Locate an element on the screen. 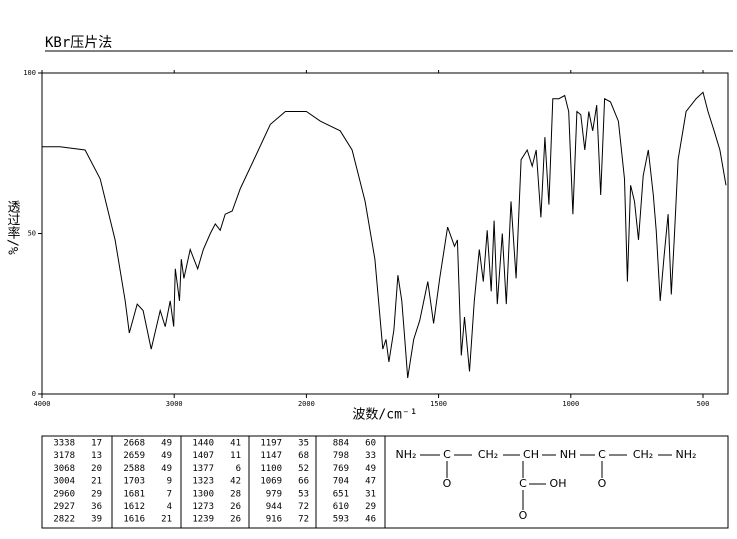 The height and width of the screenshot is (539, 737). peak-wavenumber: 798 is located at coordinates (341, 456).